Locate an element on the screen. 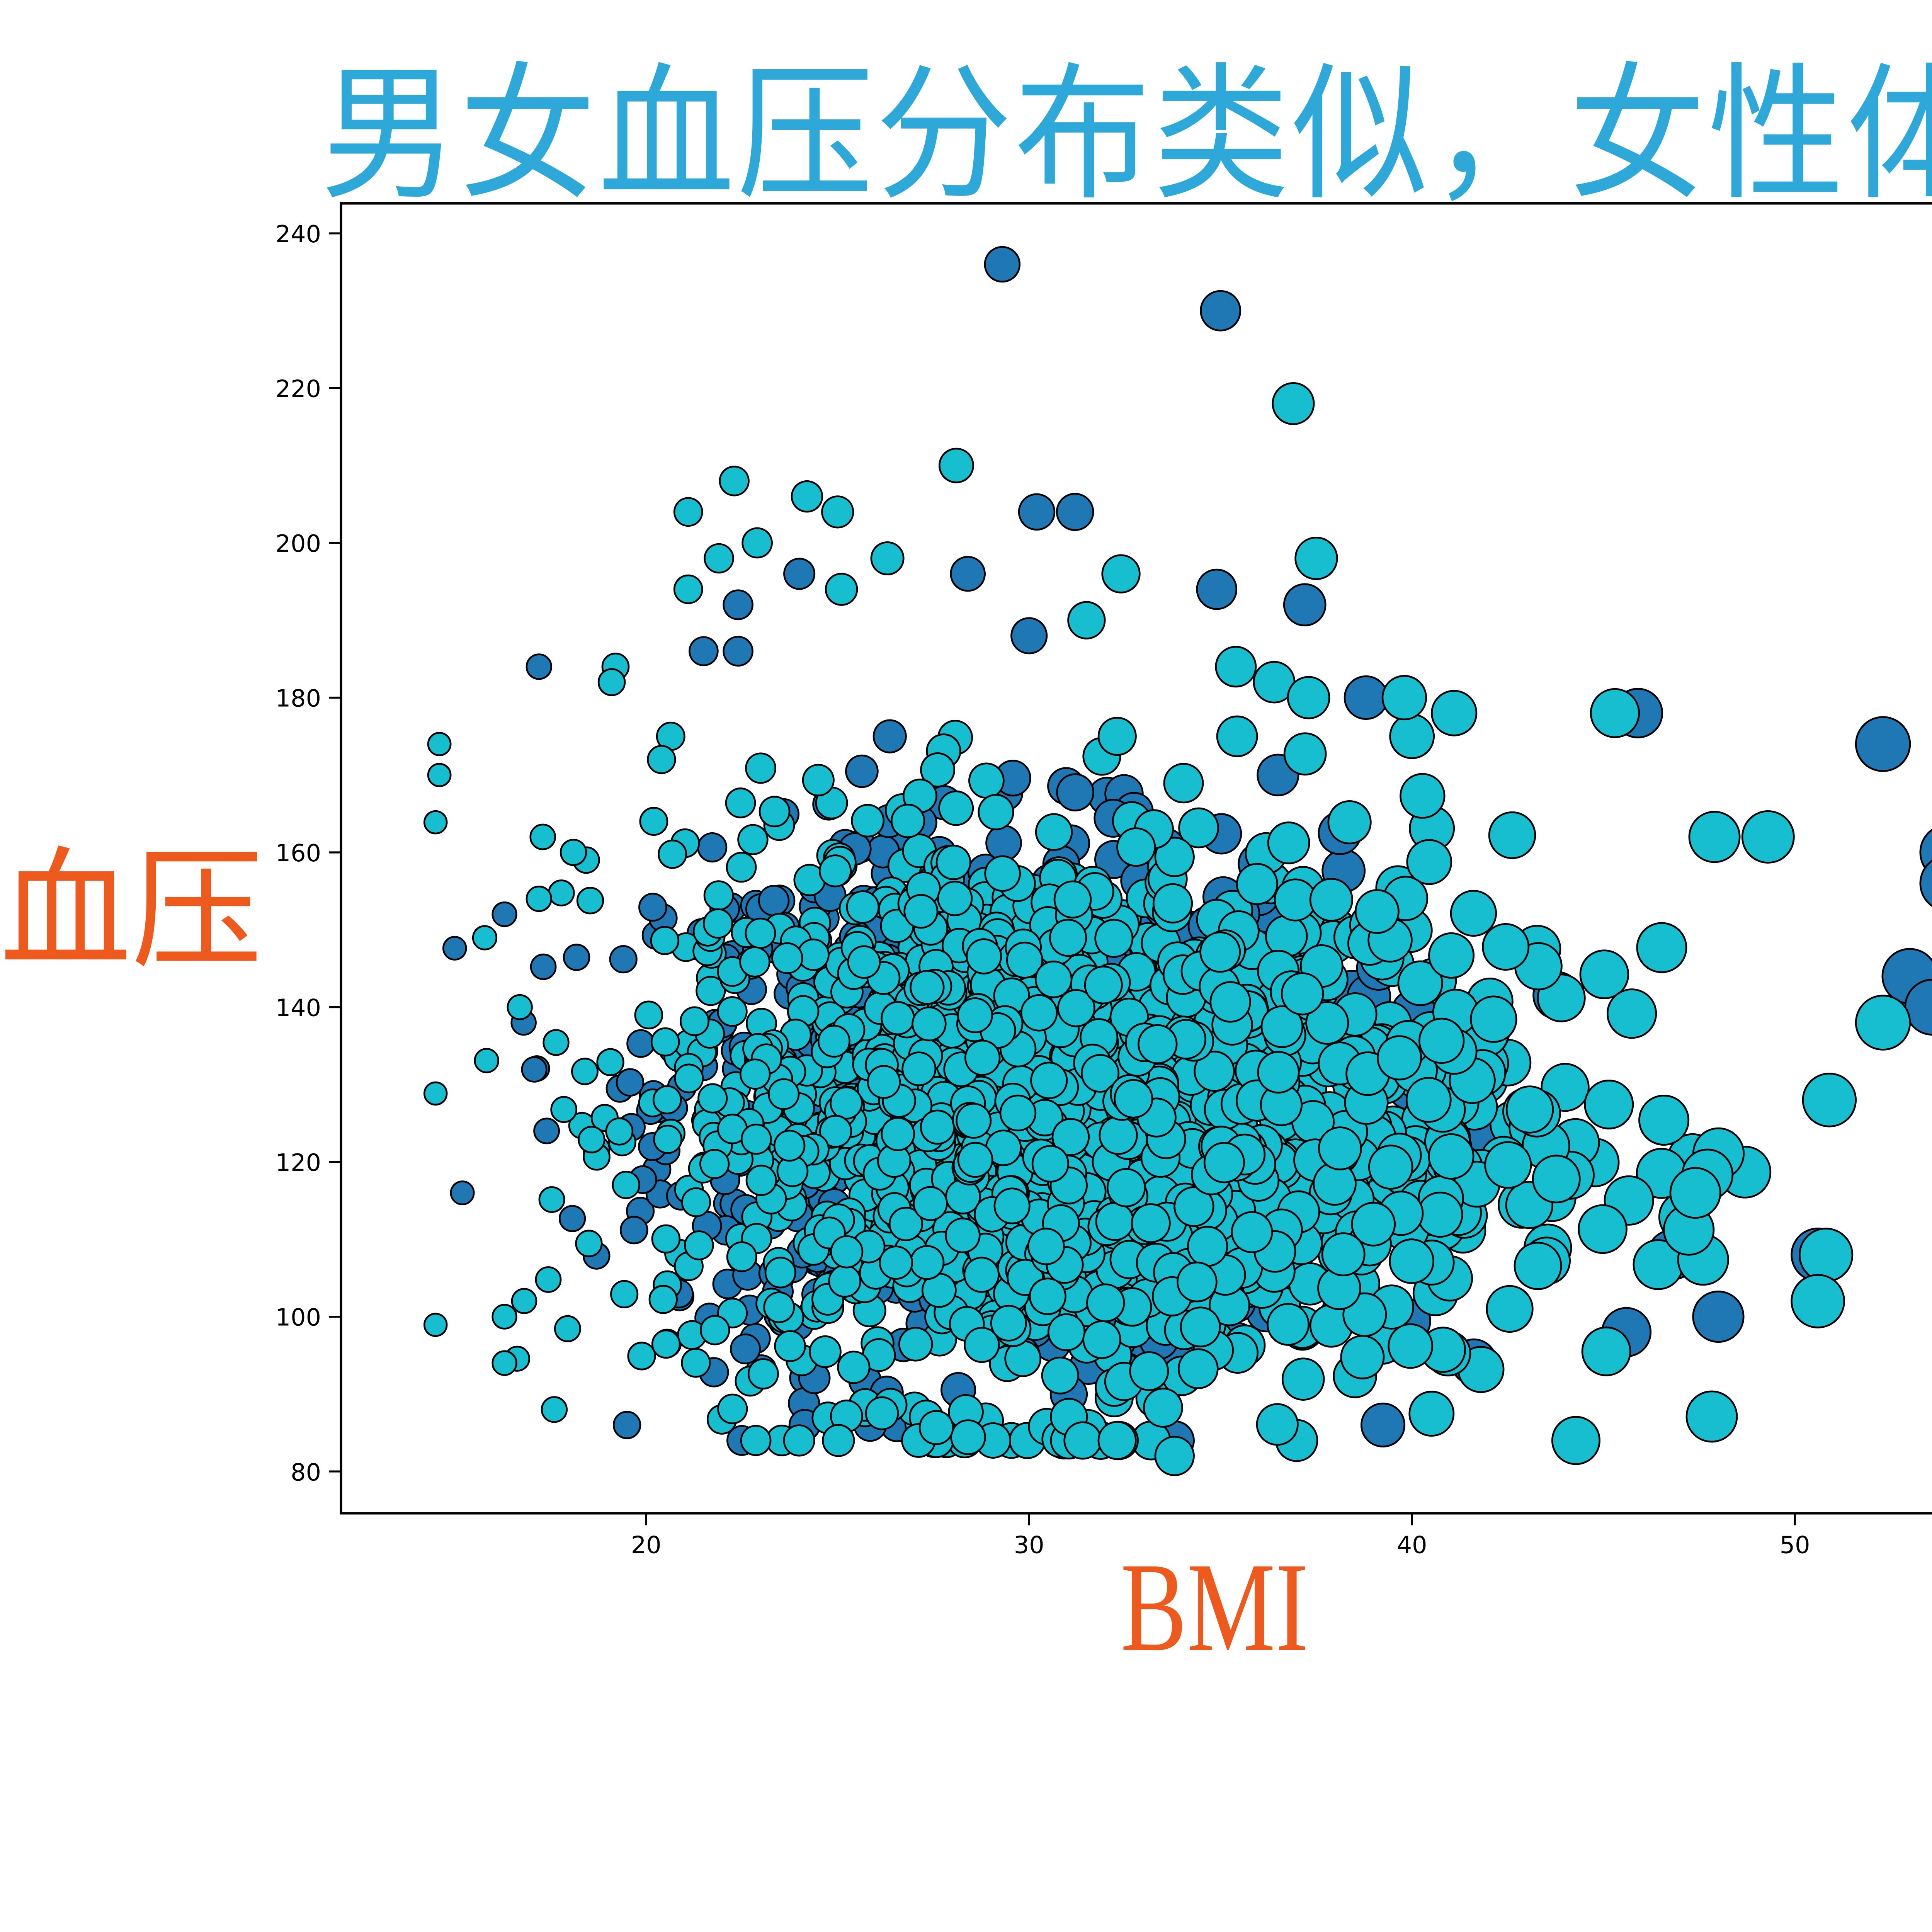  y-axis-label: 血压 is located at coordinates (131, 912).